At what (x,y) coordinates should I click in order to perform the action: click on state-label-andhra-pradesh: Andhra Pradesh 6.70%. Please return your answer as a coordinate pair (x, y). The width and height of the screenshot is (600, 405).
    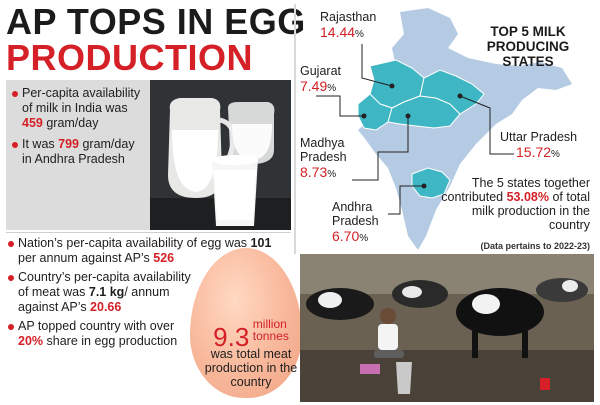
    Looking at the image, I should click on (355, 223).